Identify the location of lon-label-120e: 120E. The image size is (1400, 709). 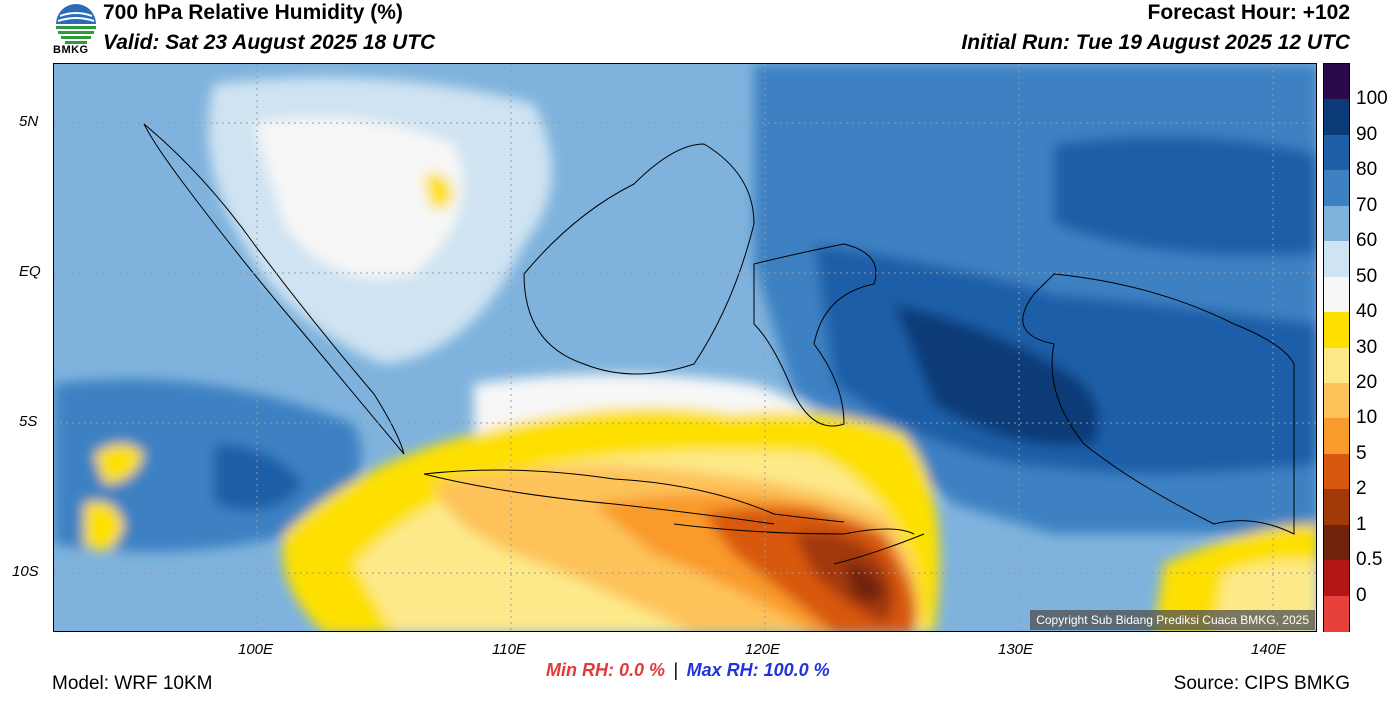
(763, 649).